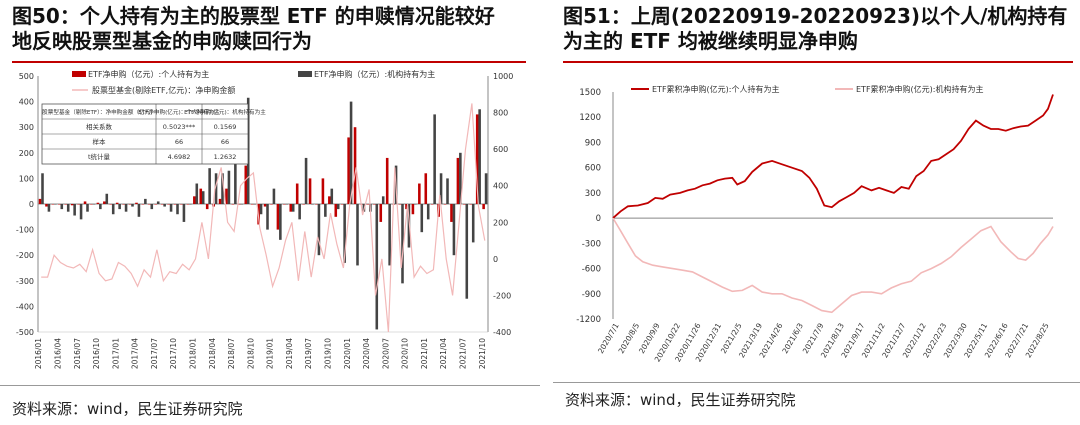  I want to click on figure-50-x-tick-label: 2018/04, so click(212, 353).